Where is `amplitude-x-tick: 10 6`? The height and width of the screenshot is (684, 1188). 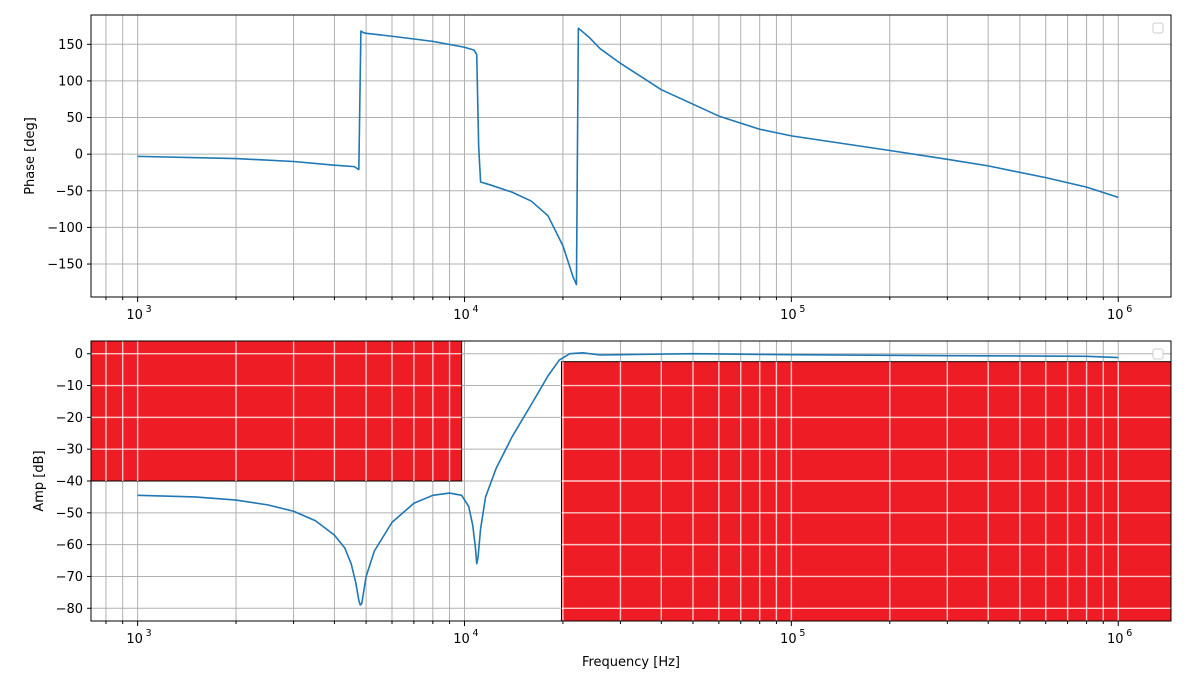
amplitude-x-tick: 10 6 is located at coordinates (1119, 637).